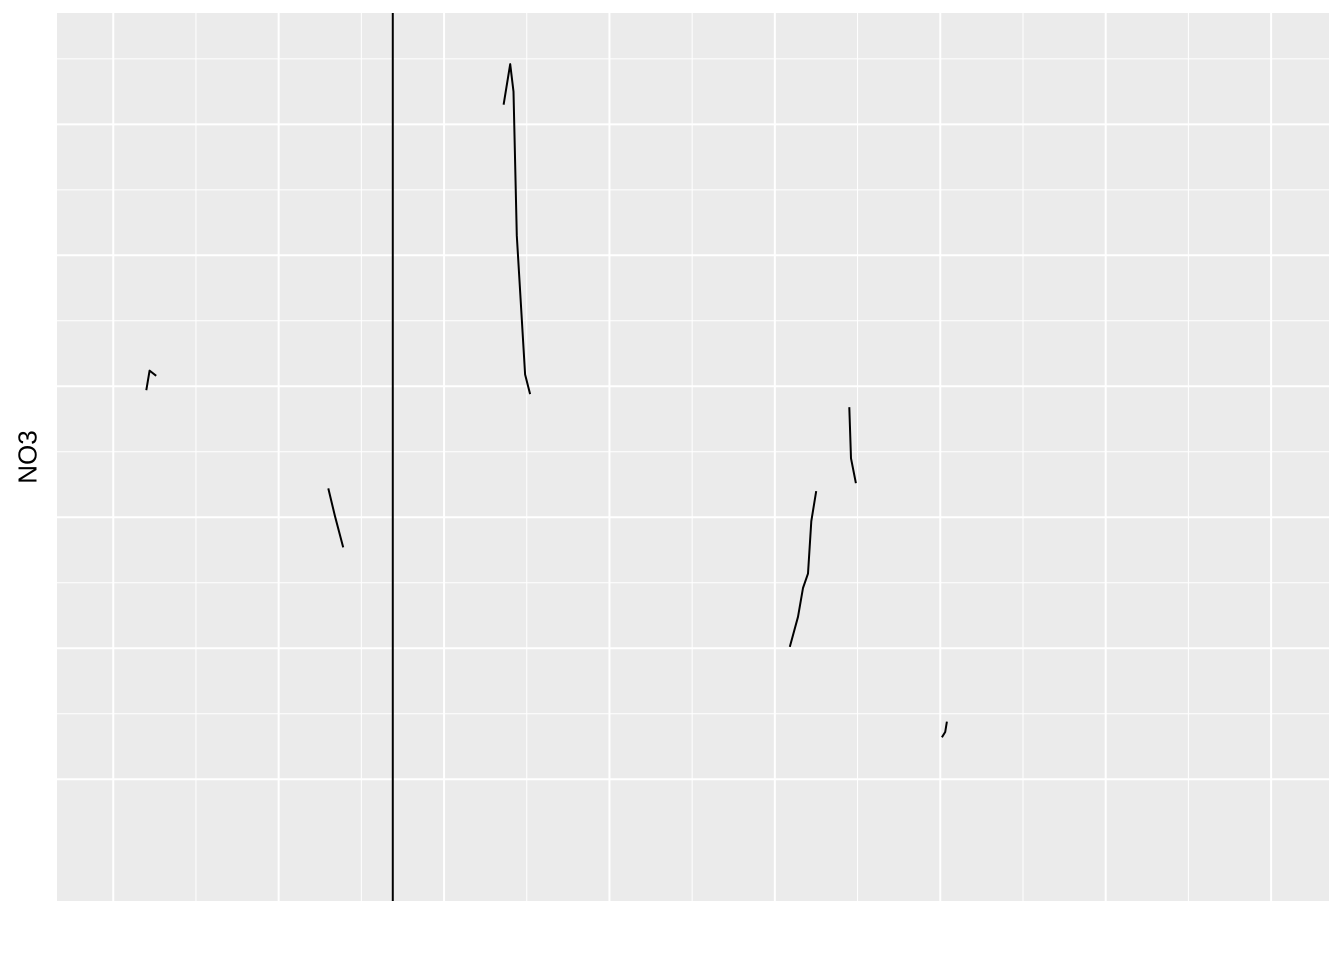 The image size is (1344, 960). Describe the element at coordinates (27, 457) in the screenshot. I see `y-axis-label: NO3` at that location.